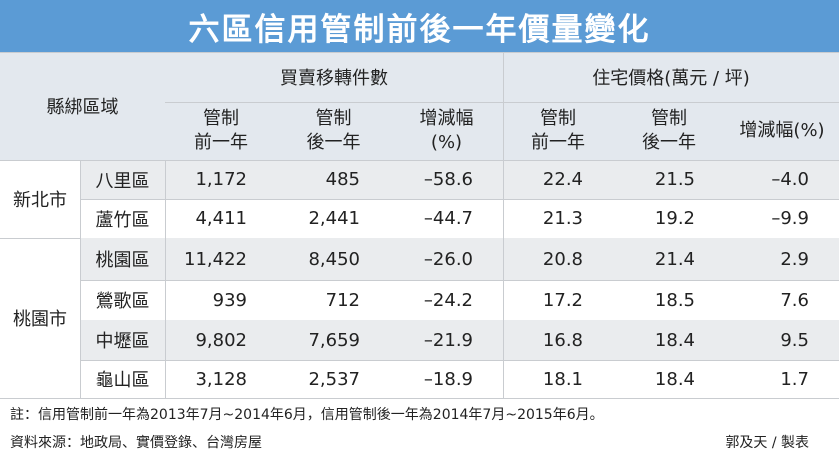  What do you see at coordinates (794, 300) in the screenshot?
I see `cell: 7.6` at bounding box center [794, 300].